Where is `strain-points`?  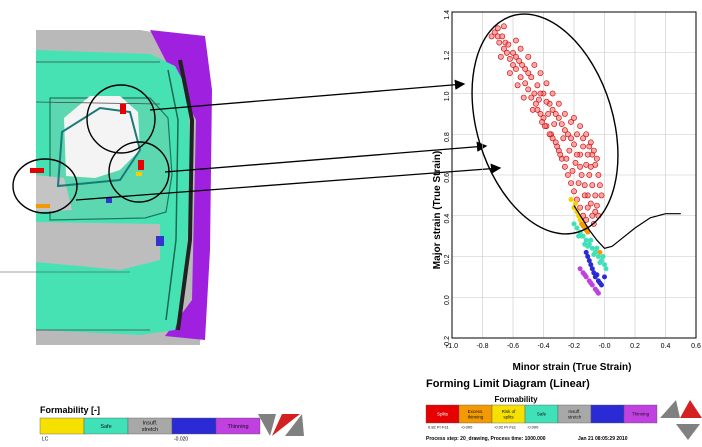 strain-points is located at coordinates (548, 159).